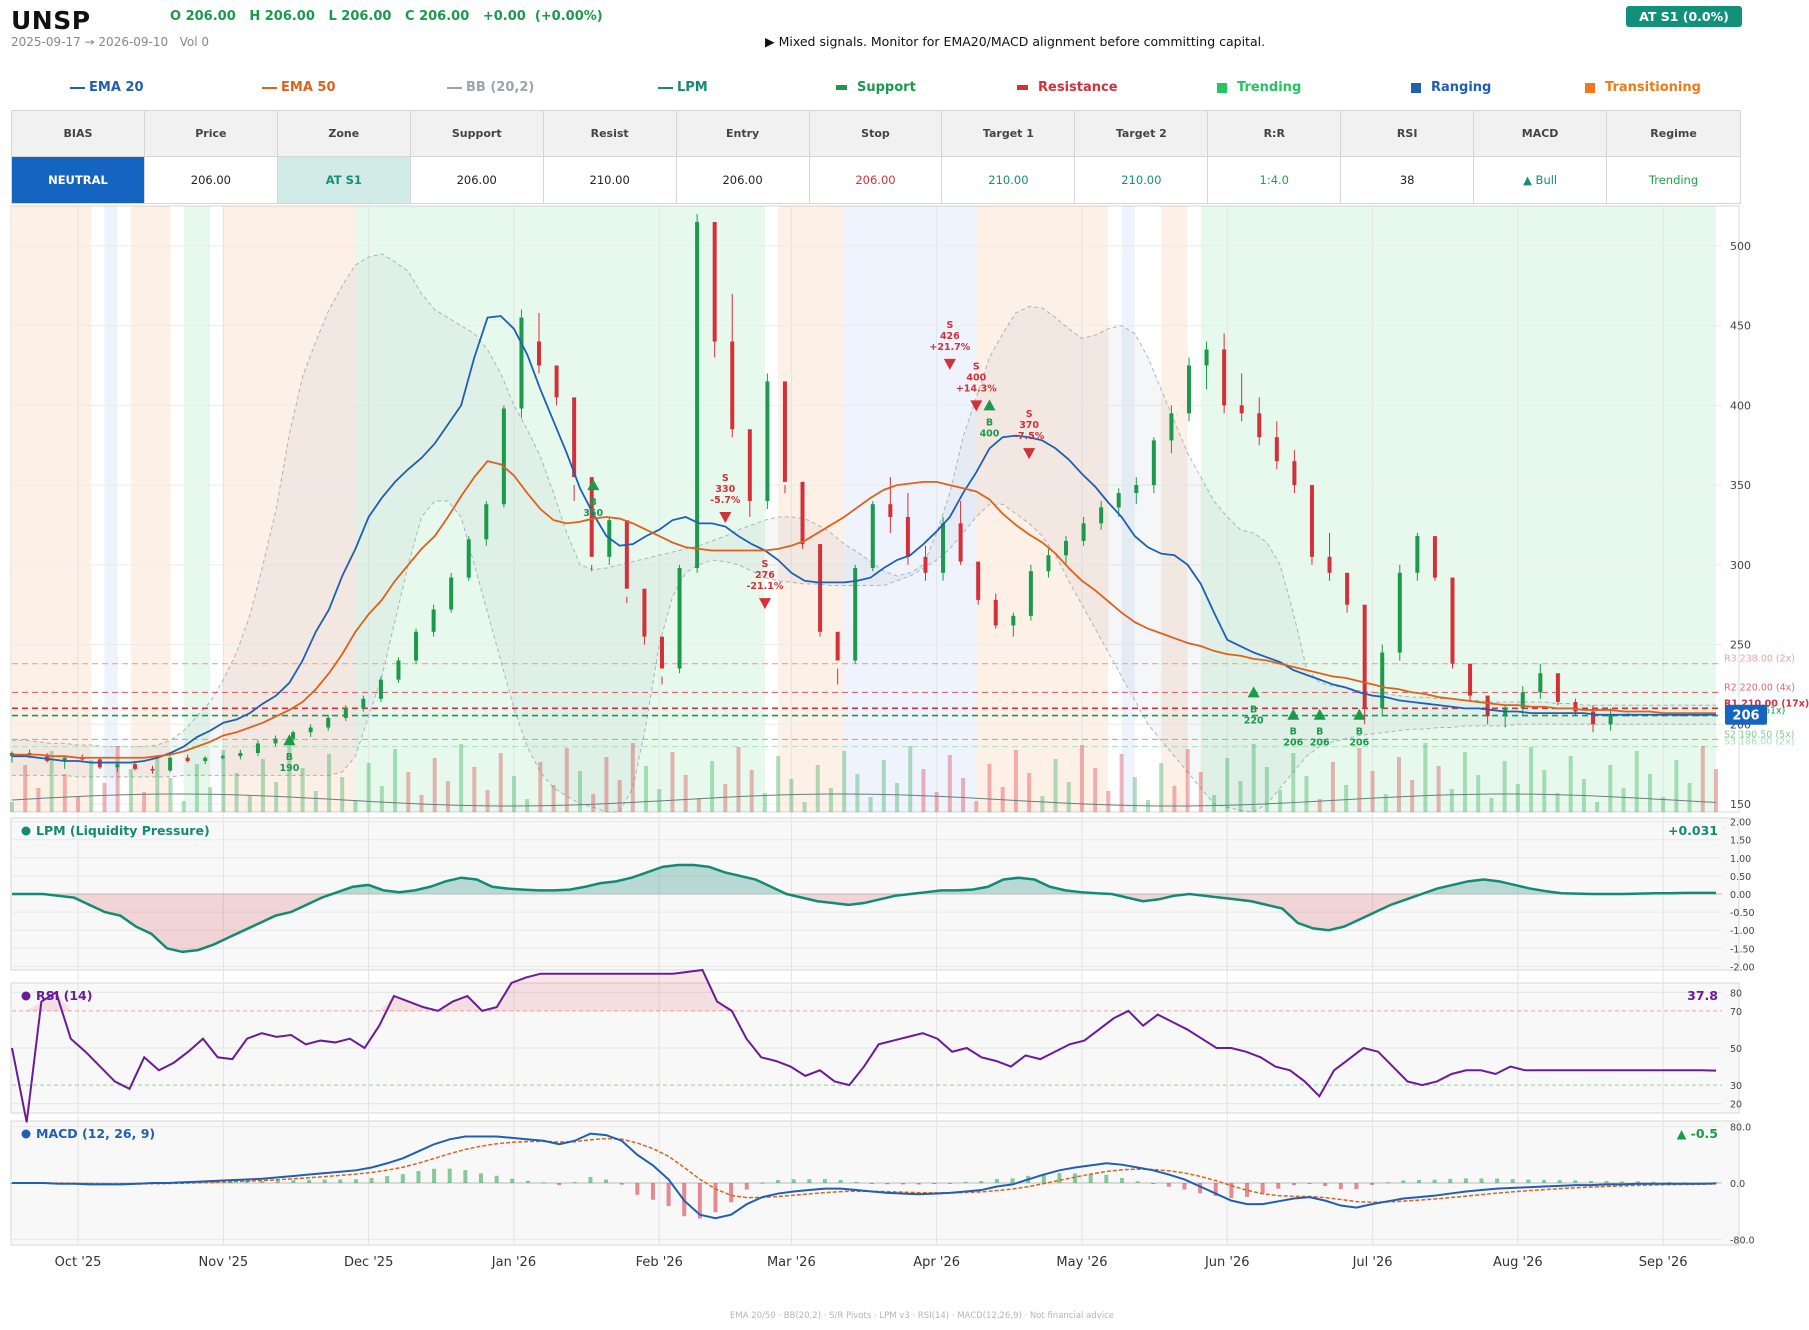 This screenshot has width=1809, height=1330. I want to click on x-tick-label: Sep '26, so click(1663, 1262).